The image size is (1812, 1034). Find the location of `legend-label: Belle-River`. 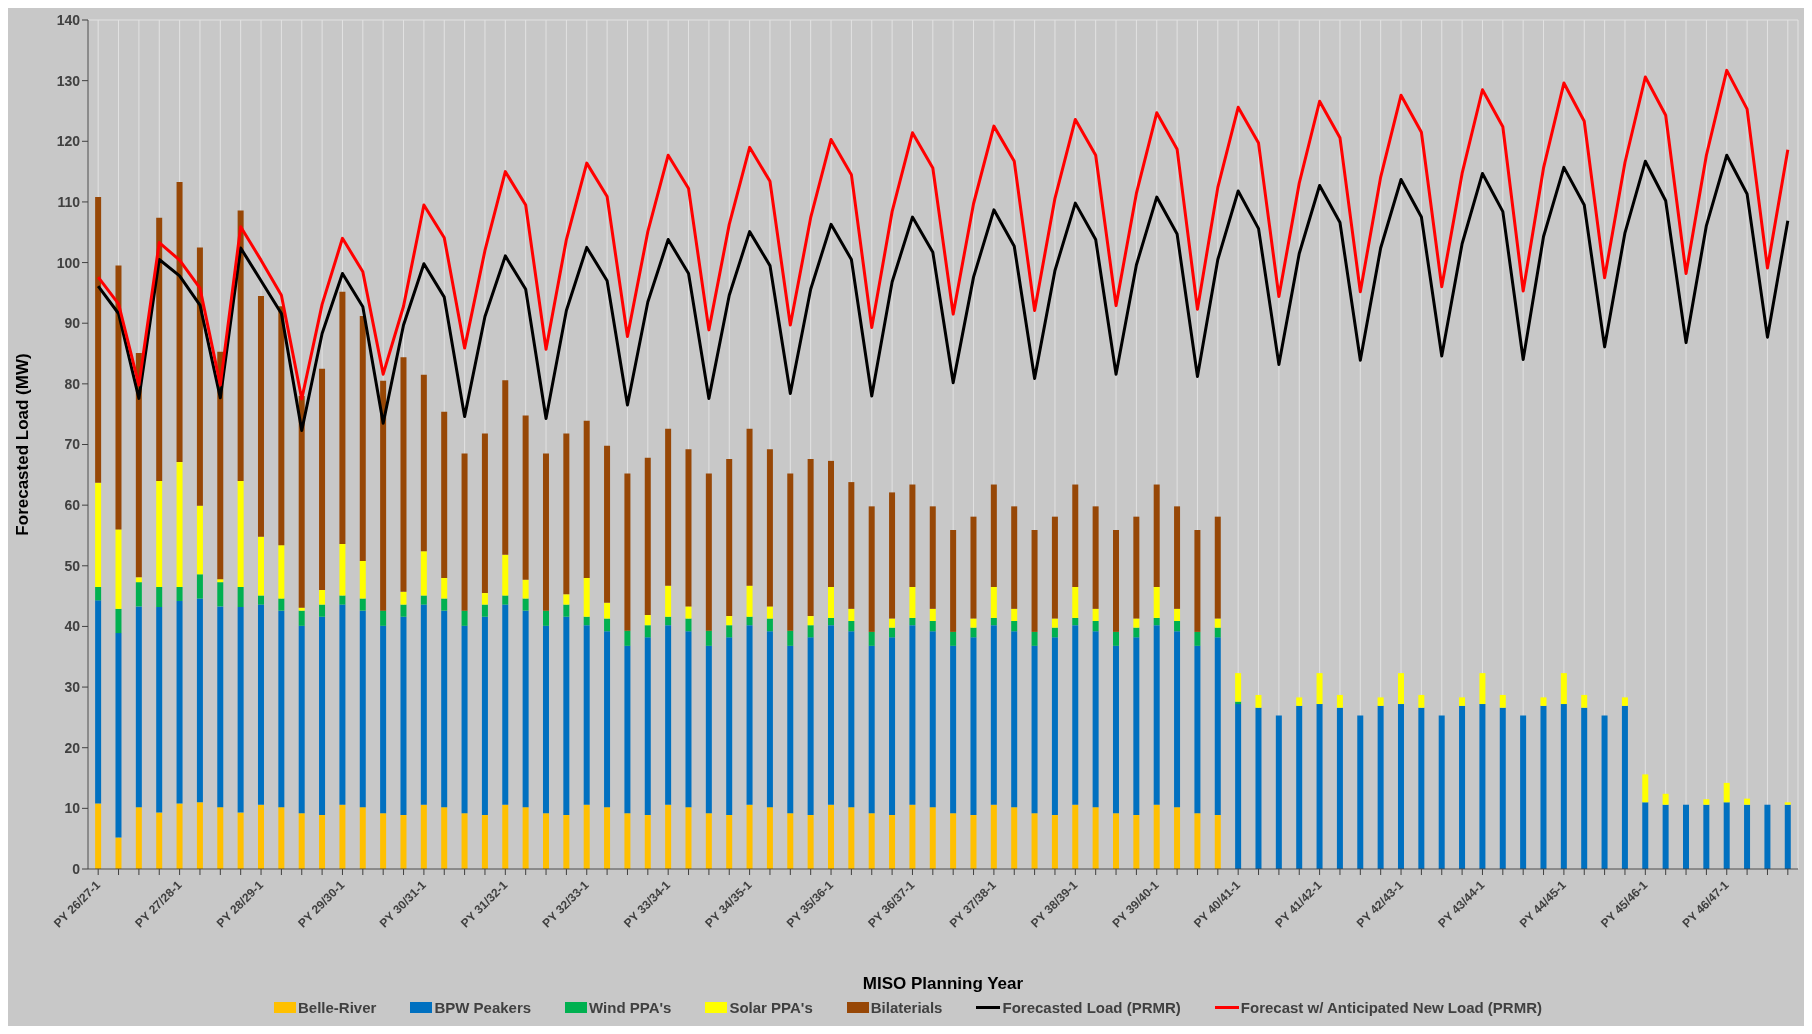

legend-label: Belle-River is located at coordinates (337, 1007).